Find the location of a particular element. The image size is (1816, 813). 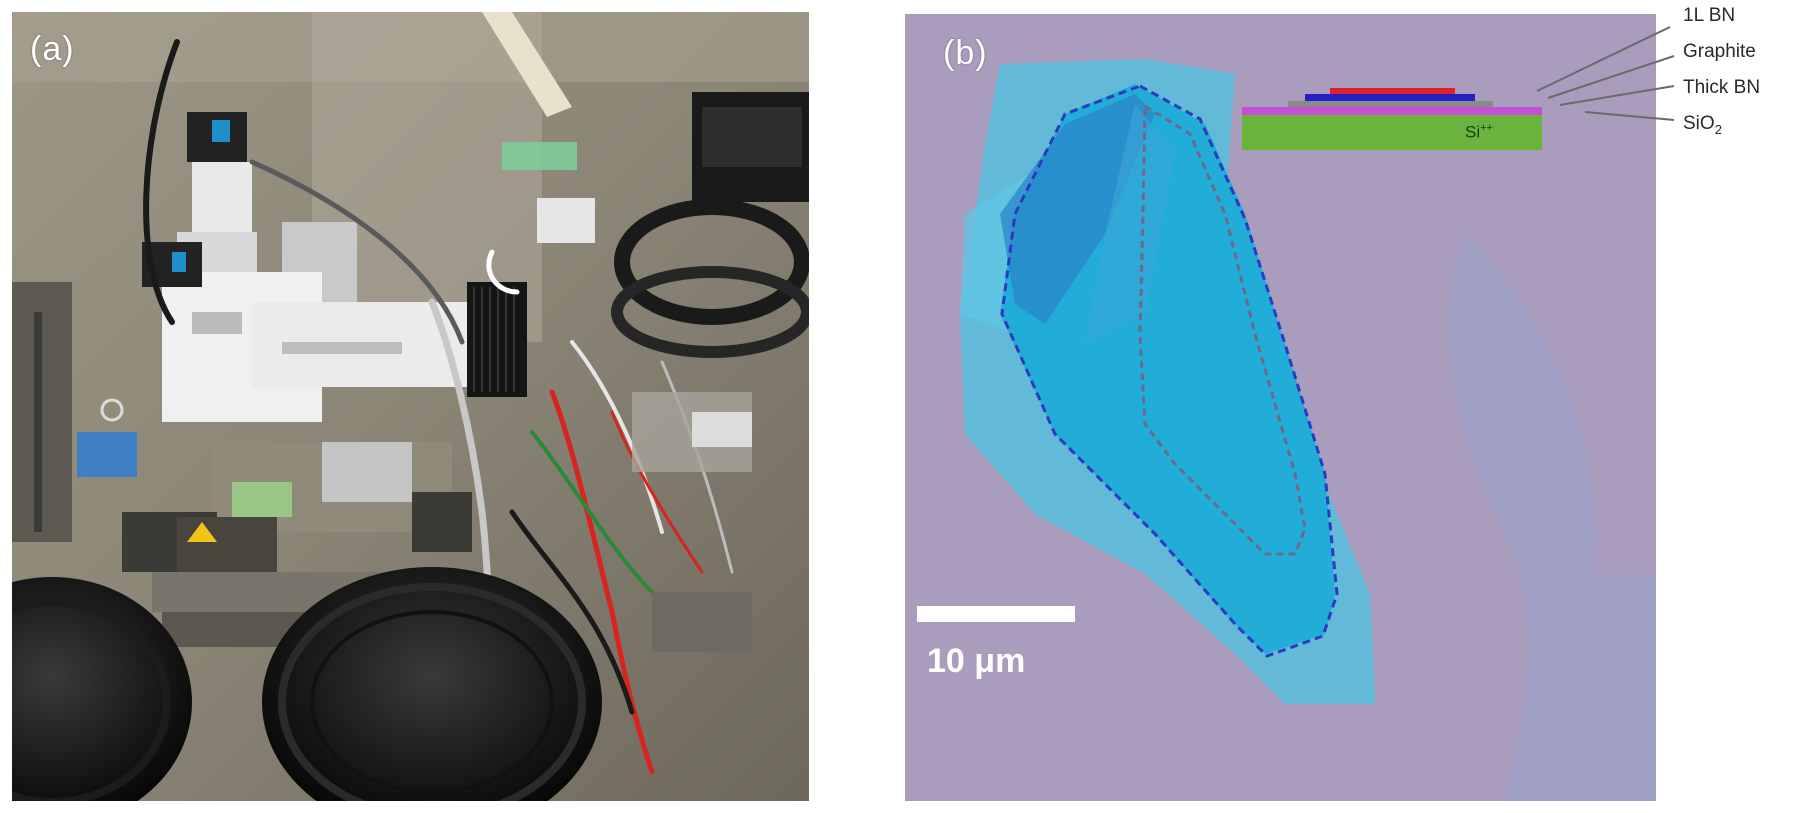

blue-dashed-outline is located at coordinates (1169, 371).